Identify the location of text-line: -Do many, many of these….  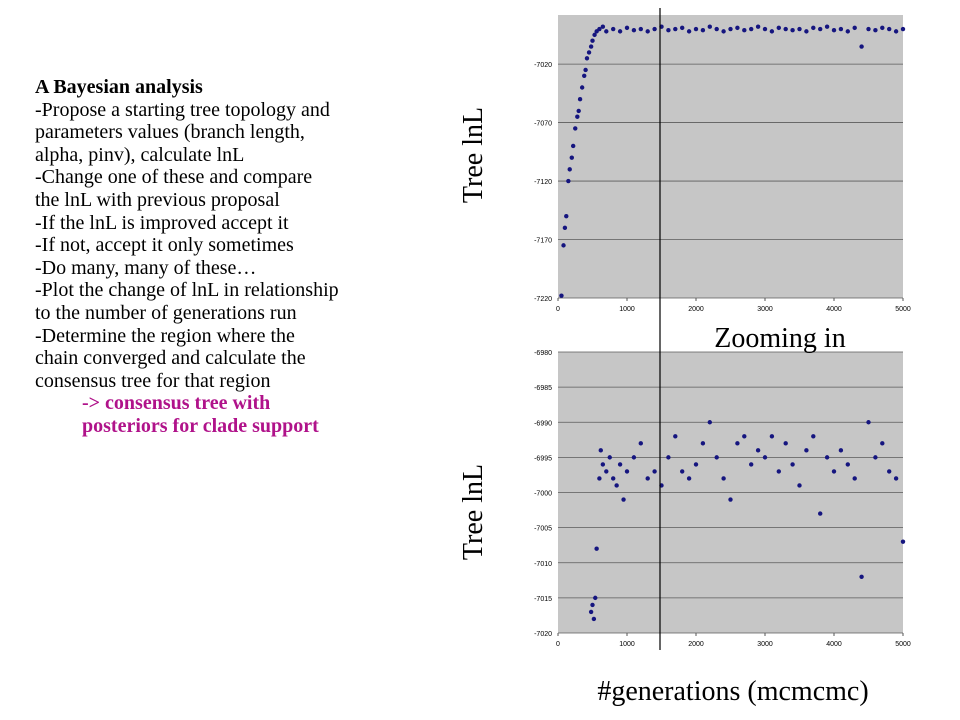
(146, 267).